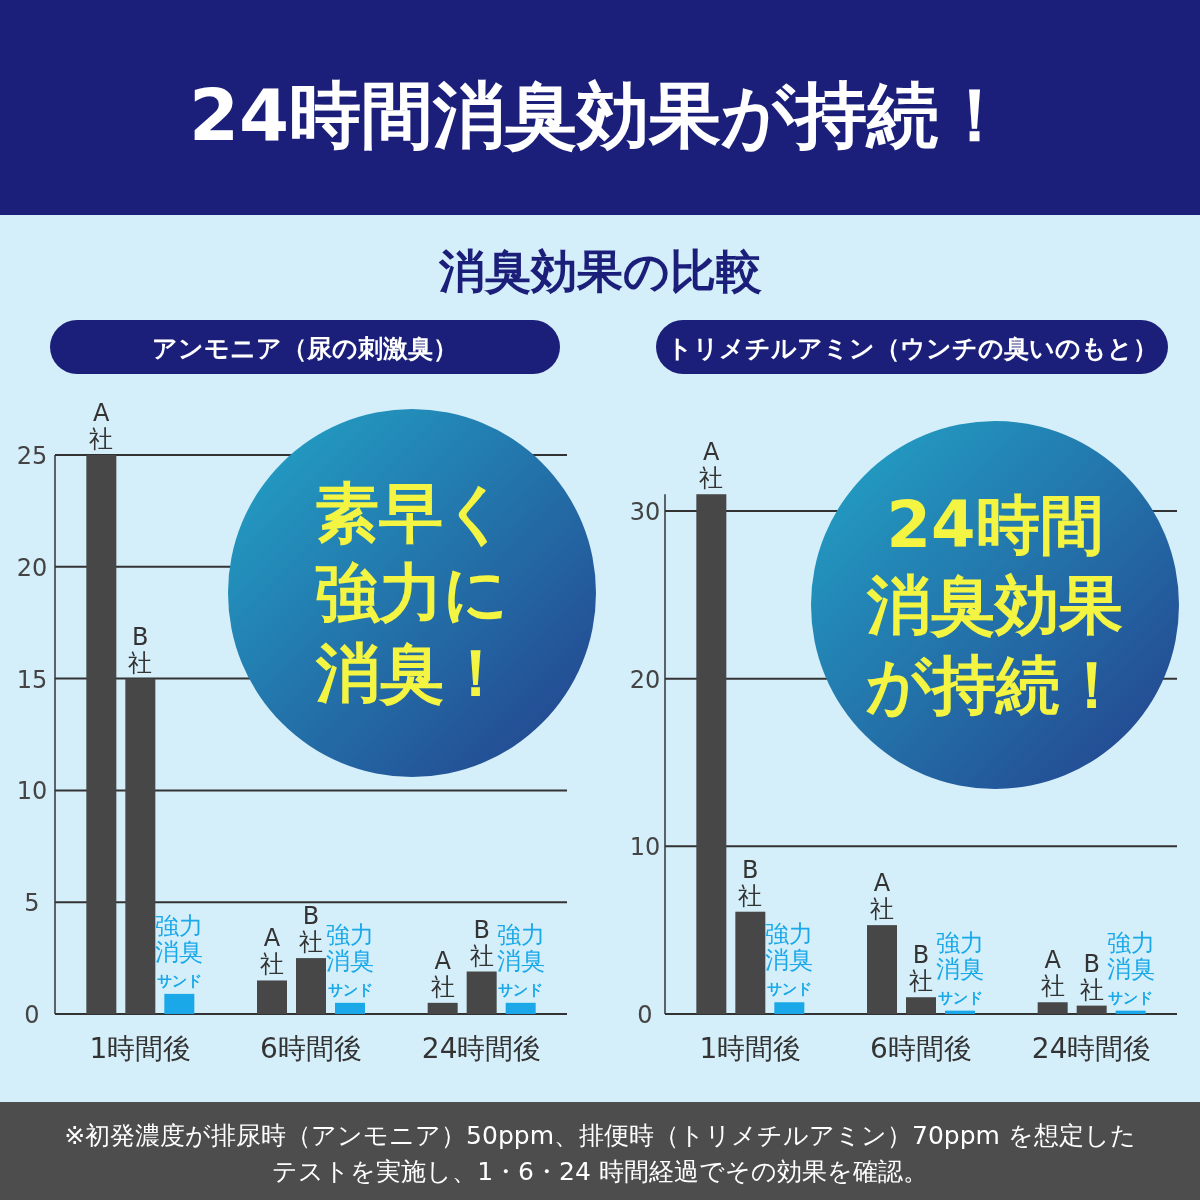 This screenshot has height=1200, width=1200. What do you see at coordinates (995, 525) in the screenshot?
I see `annotation: 24時間` at bounding box center [995, 525].